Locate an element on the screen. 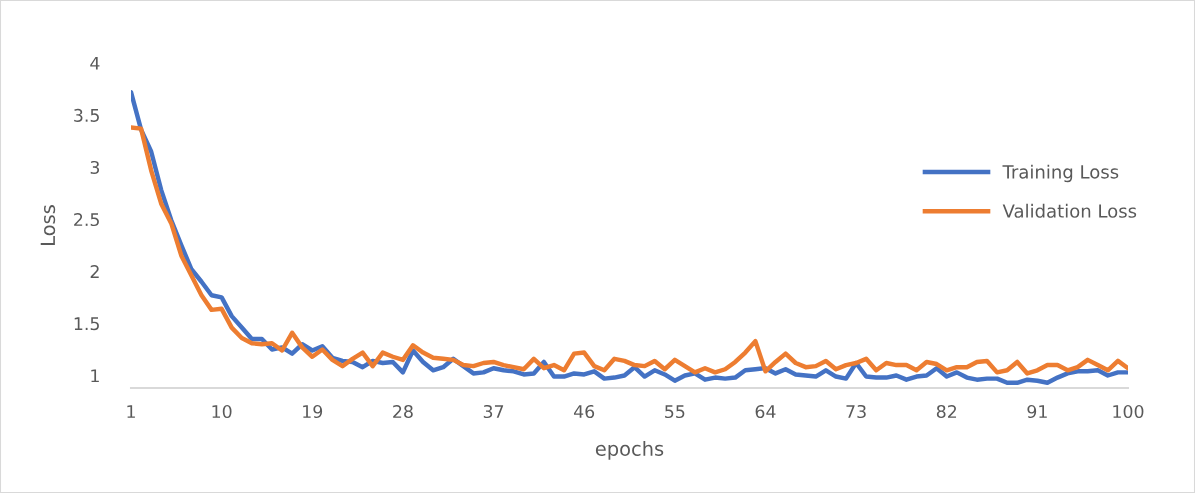 Image resolution: width=1195 pixels, height=493 pixels. x-tick-label: 82 is located at coordinates (946, 411).